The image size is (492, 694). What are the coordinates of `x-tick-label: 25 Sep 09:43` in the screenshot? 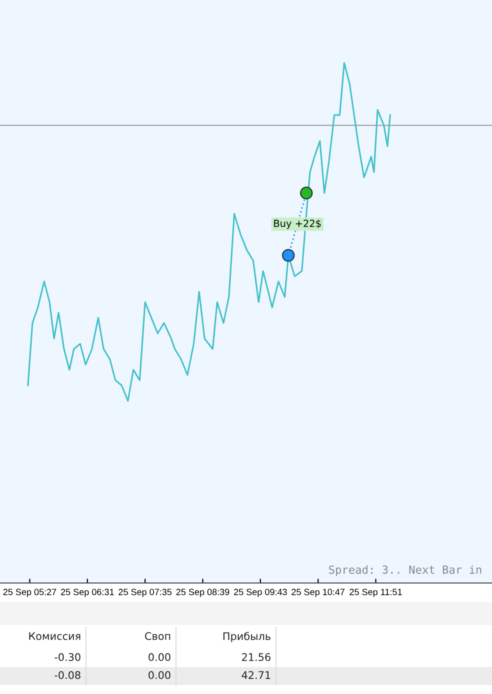 It's located at (260, 592).